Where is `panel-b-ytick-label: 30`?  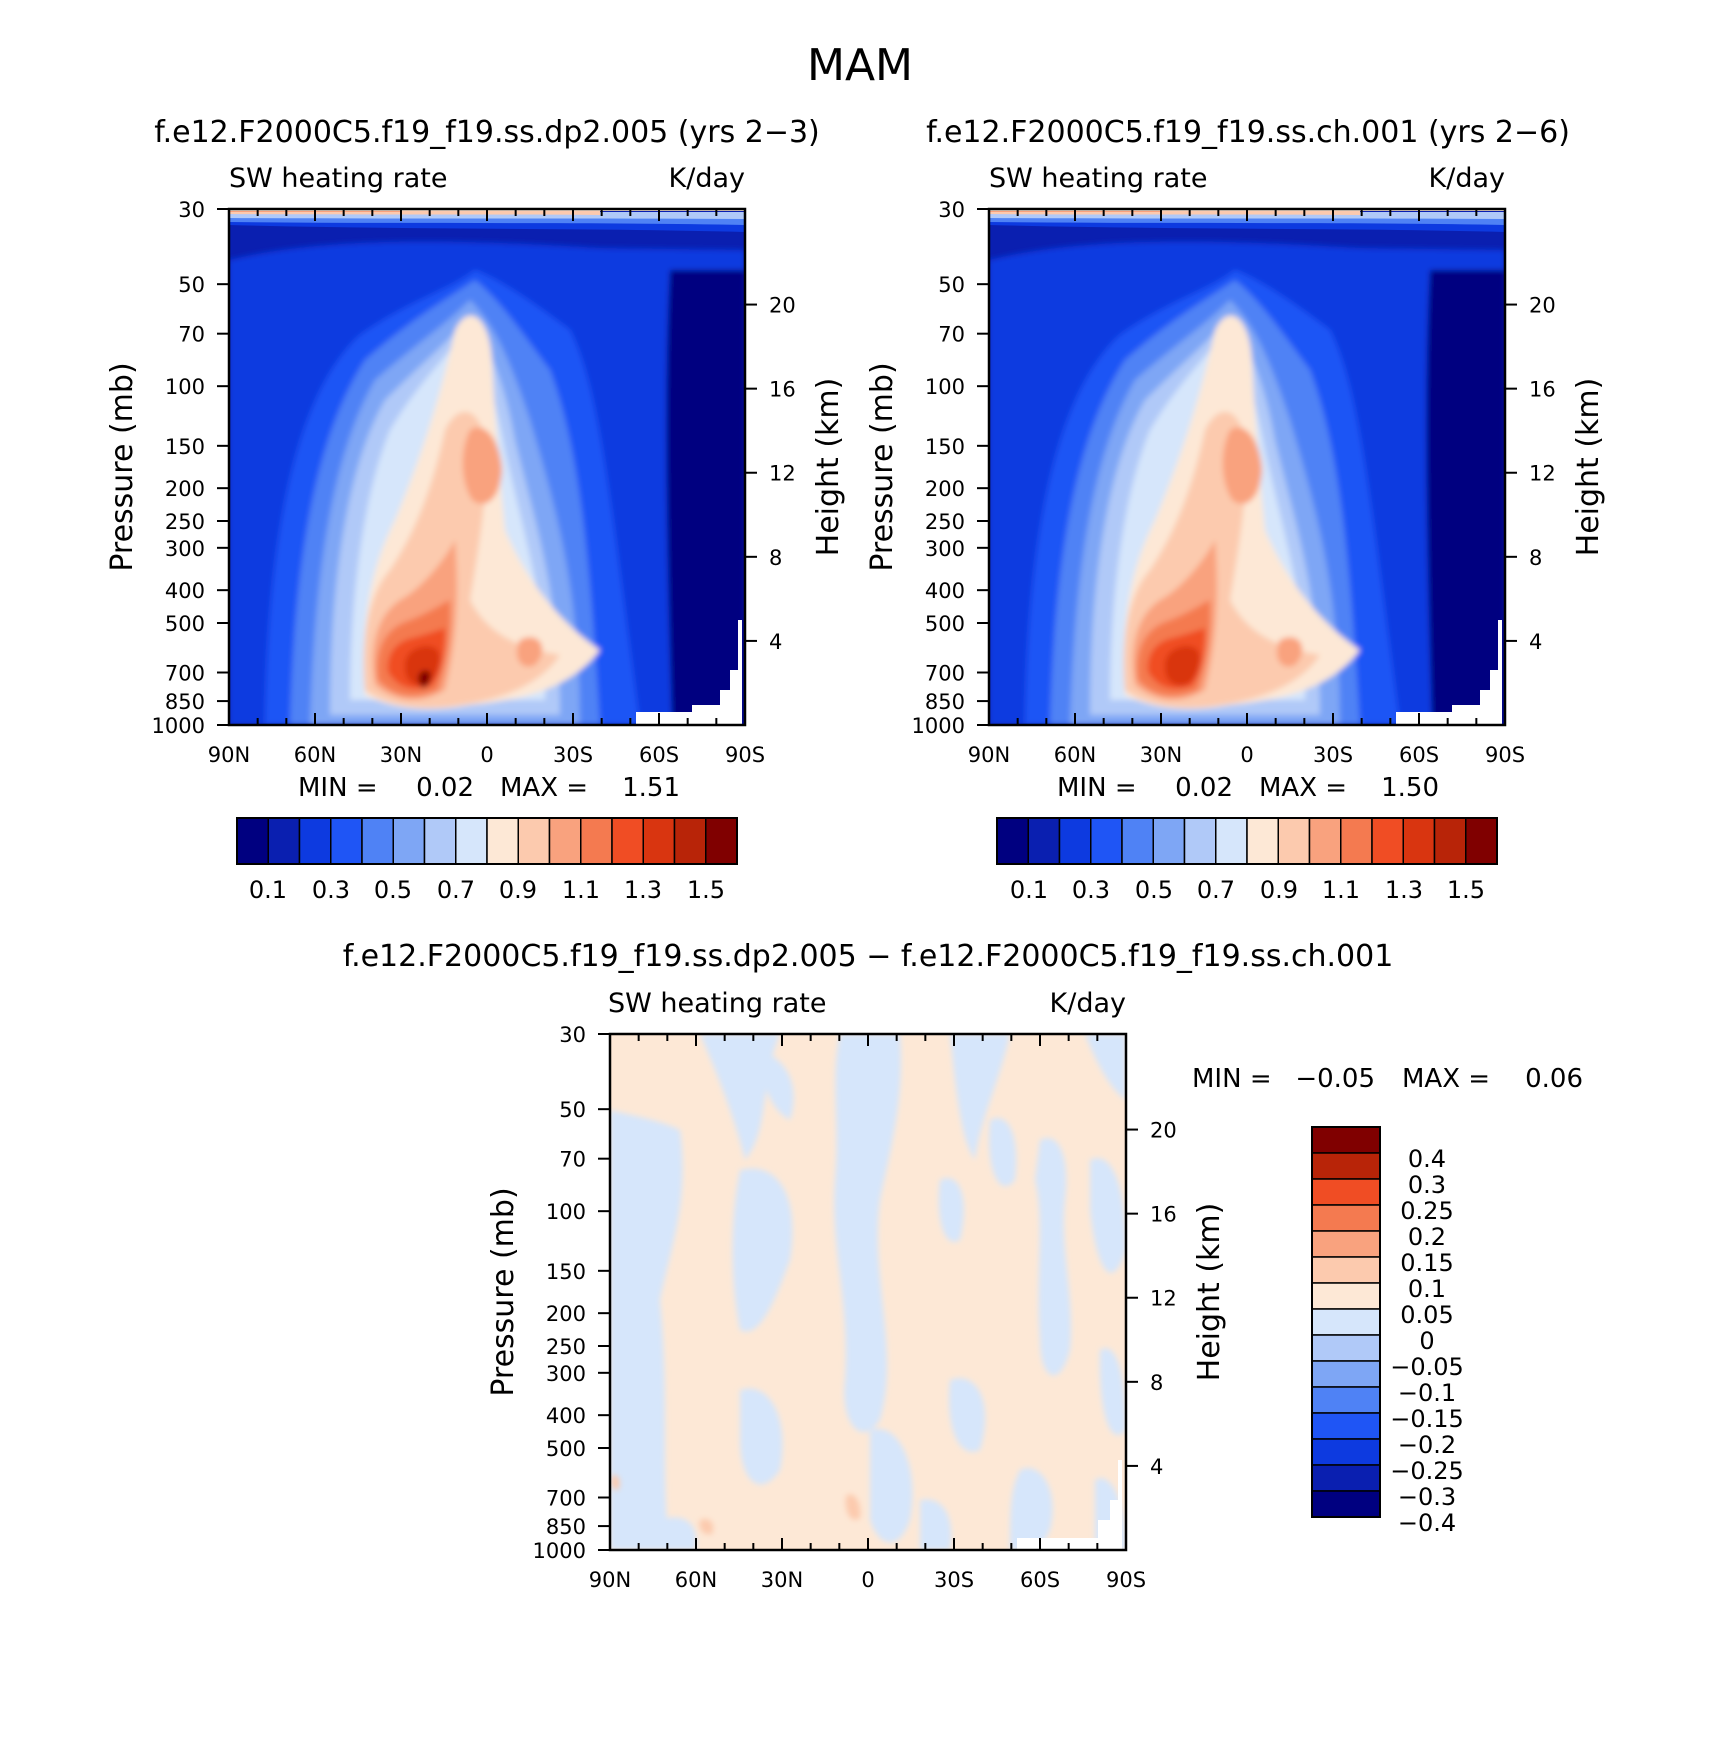
panel-b-ytick-label: 30 is located at coordinates (951, 210).